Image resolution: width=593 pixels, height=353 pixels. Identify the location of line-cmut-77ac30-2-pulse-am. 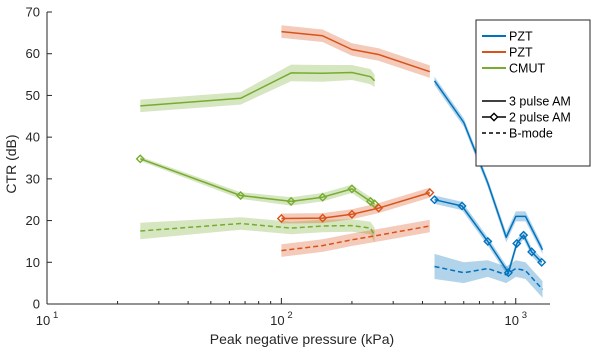
(257, 181).